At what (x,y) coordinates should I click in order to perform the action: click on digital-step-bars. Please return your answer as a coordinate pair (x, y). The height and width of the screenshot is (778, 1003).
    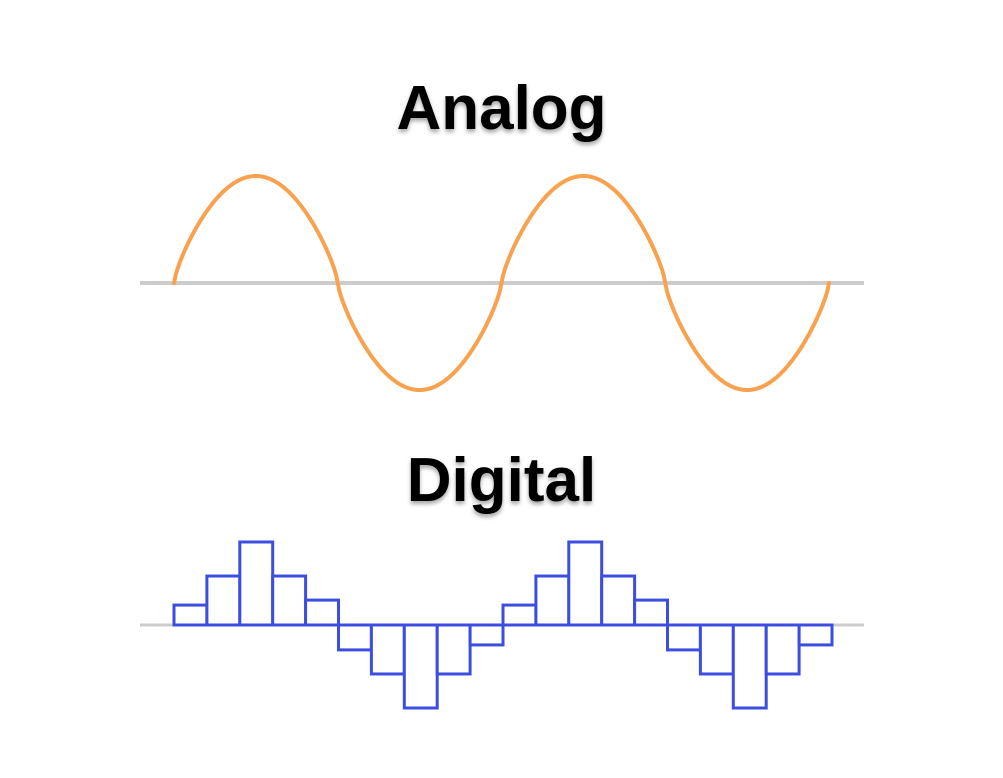
    Looking at the image, I should click on (503, 625).